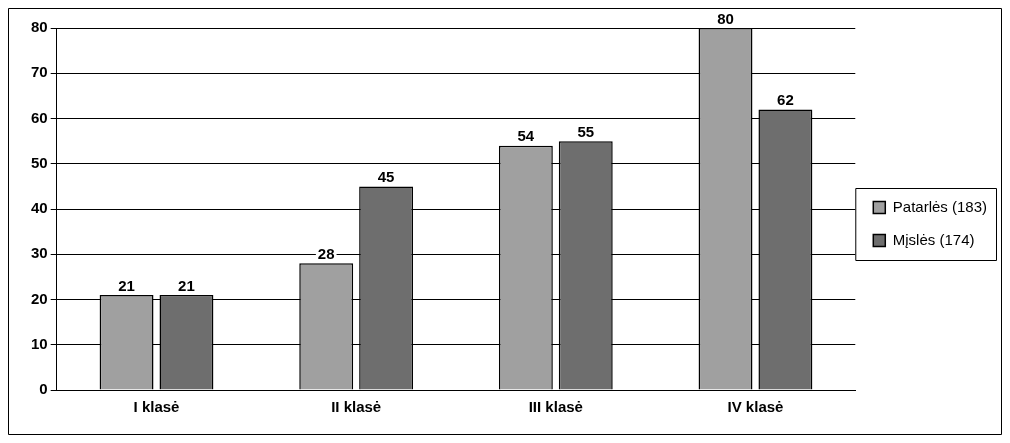 Image resolution: width=1010 pixels, height=443 pixels. I want to click on data-label: 28, so click(326, 253).